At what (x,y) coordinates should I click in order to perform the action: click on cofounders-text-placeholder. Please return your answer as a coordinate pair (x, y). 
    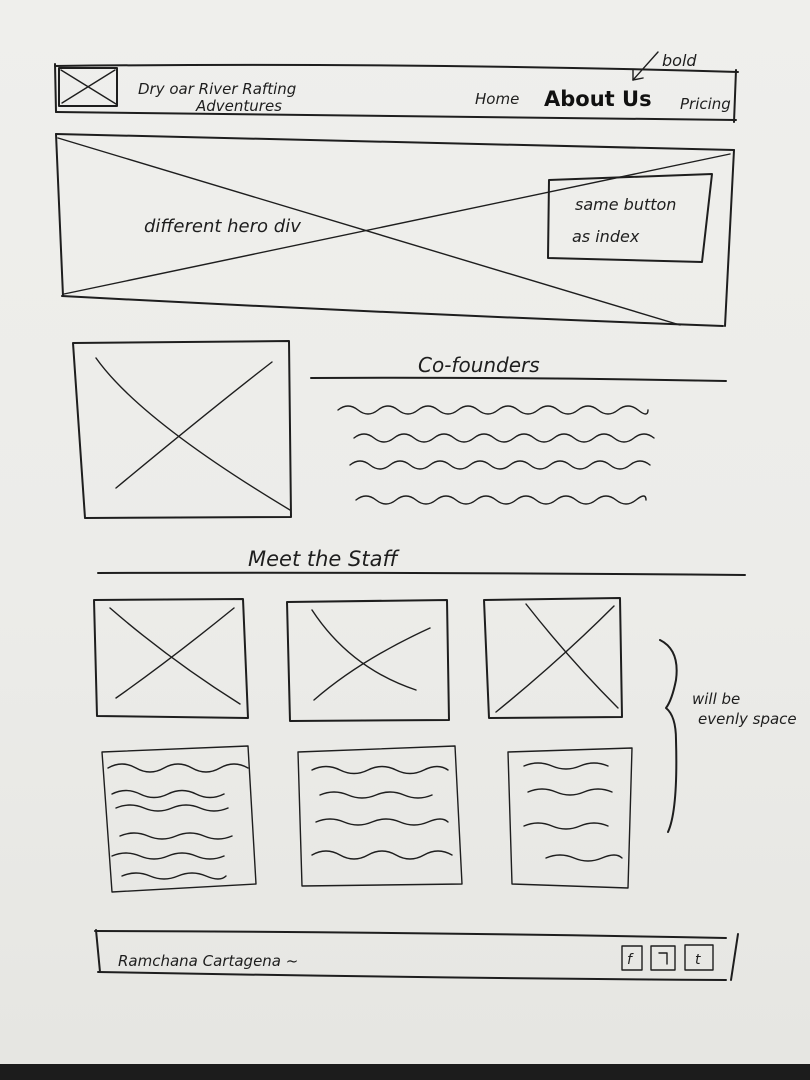
    Looking at the image, I should click on (496, 455).